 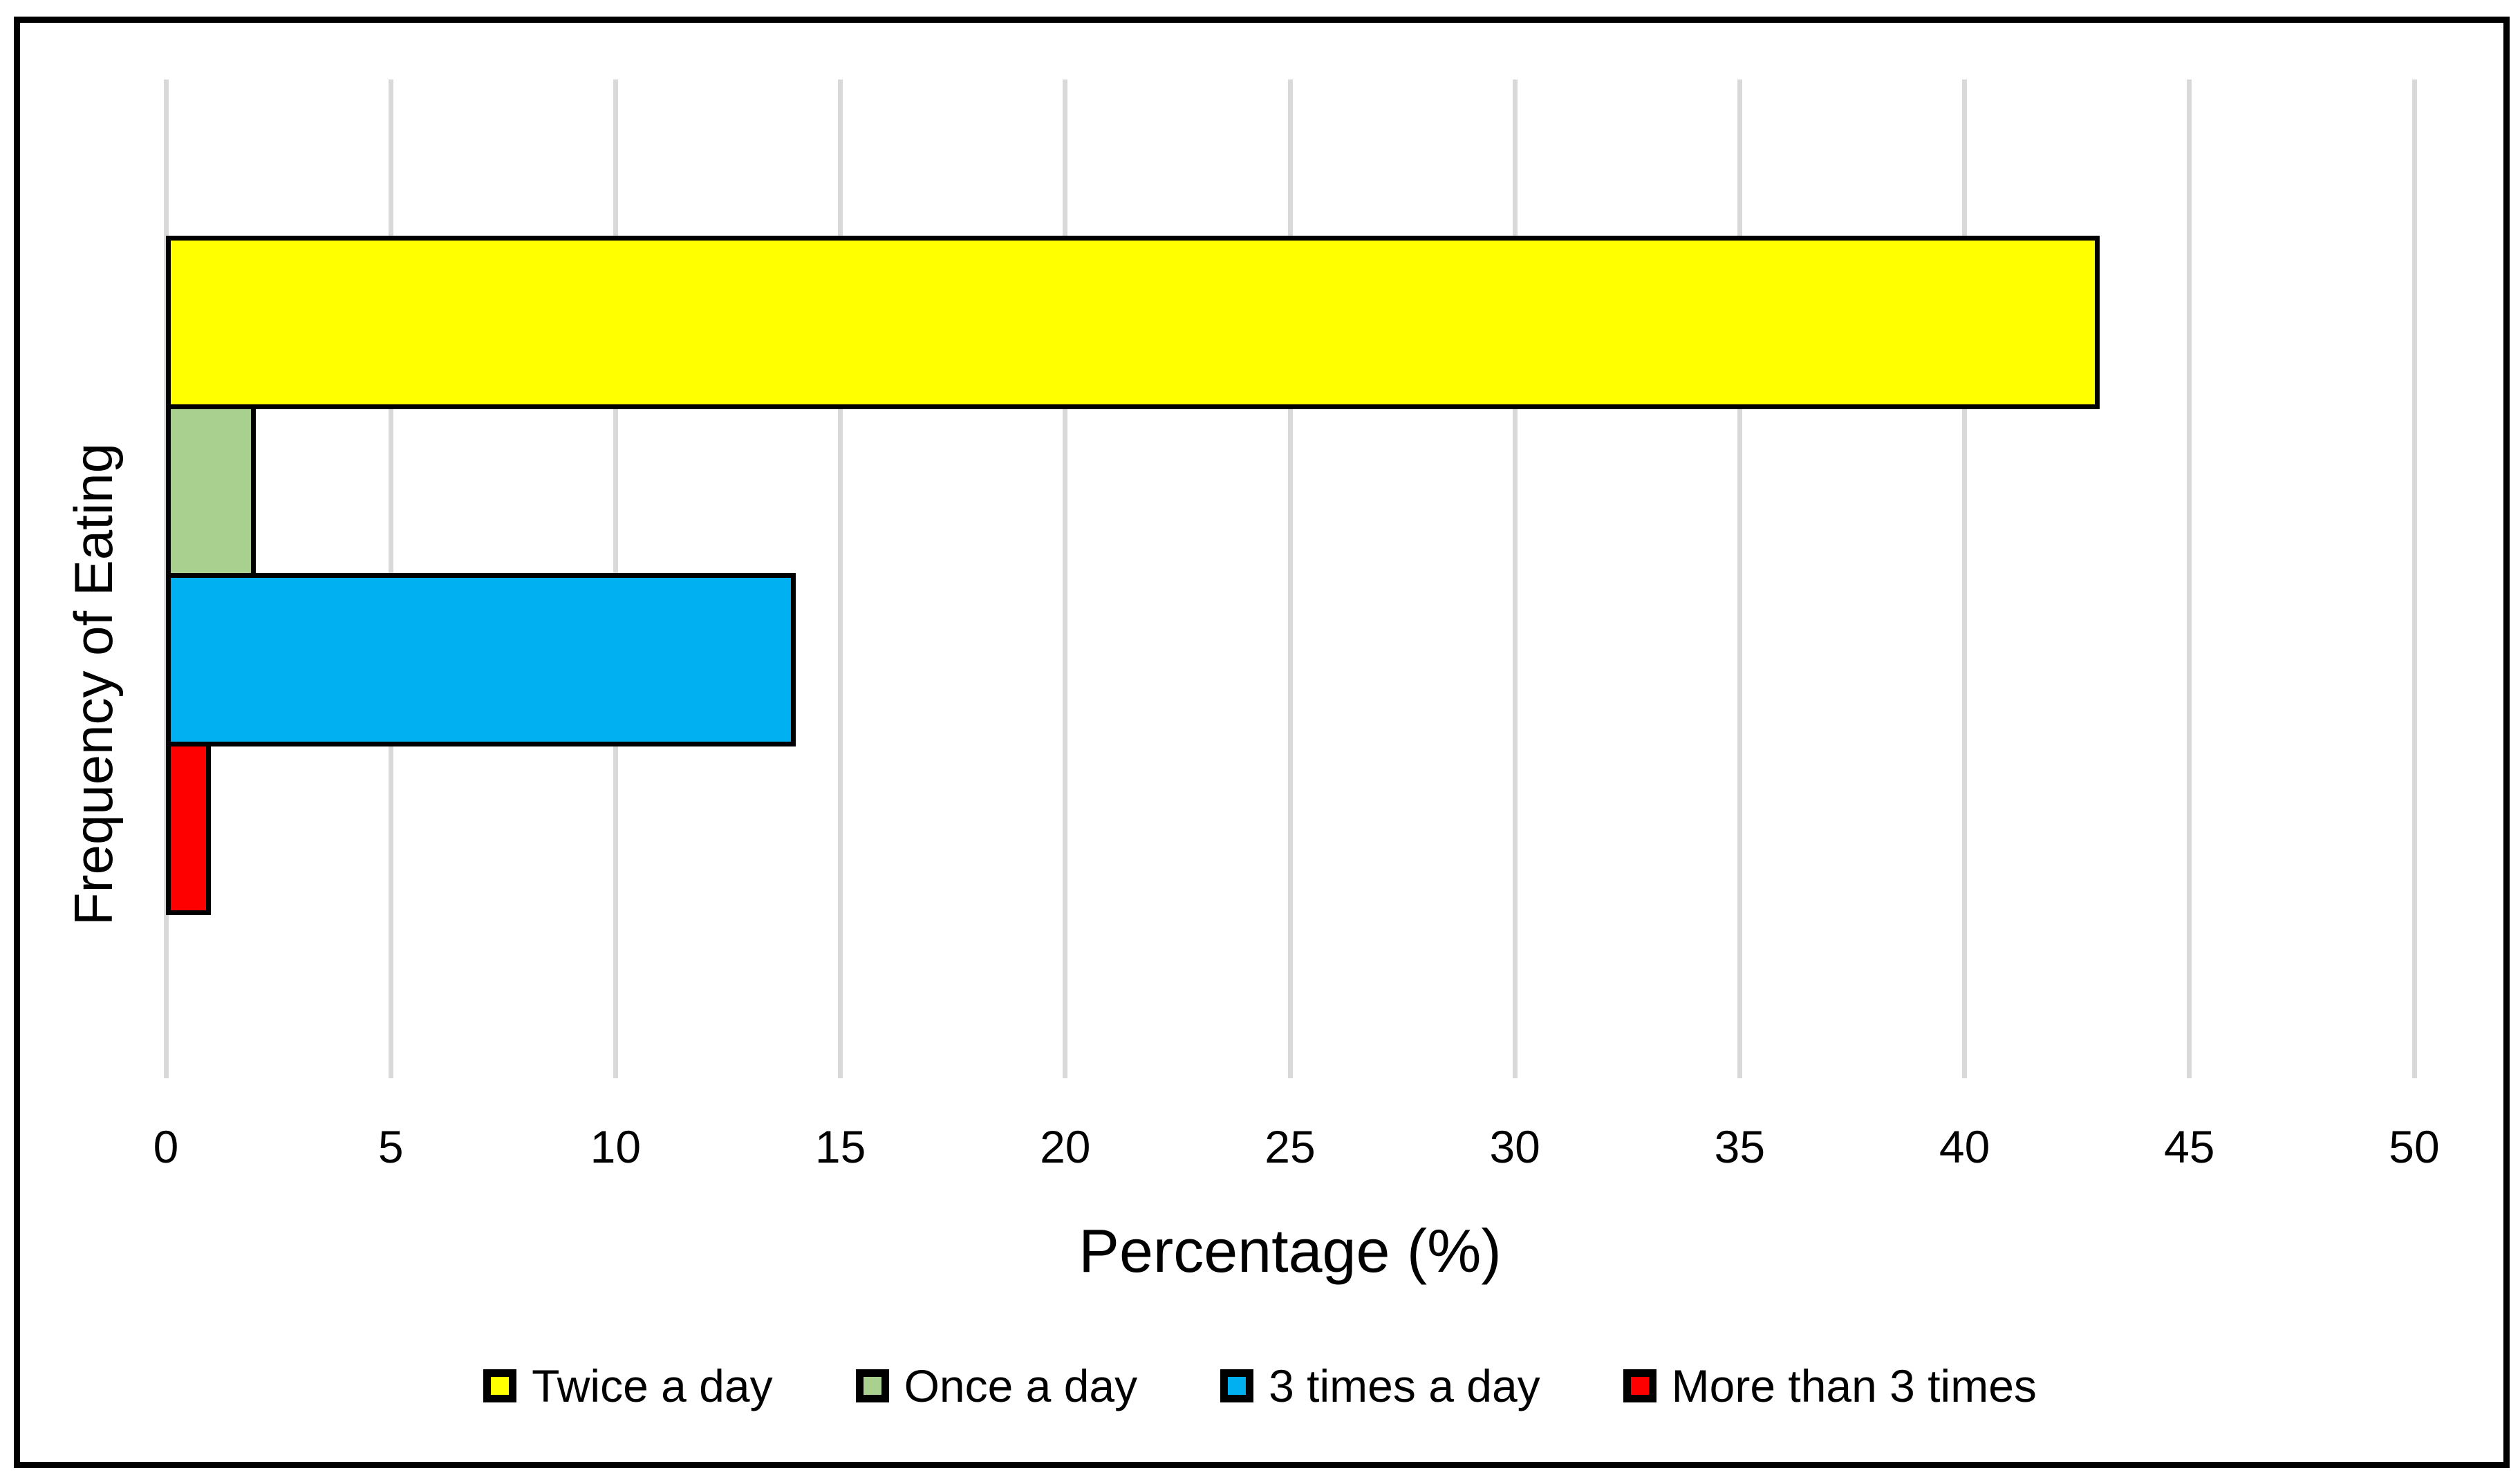 I want to click on legend-item-more-than-3-times: More than 3 times, so click(x=1830, y=1385).